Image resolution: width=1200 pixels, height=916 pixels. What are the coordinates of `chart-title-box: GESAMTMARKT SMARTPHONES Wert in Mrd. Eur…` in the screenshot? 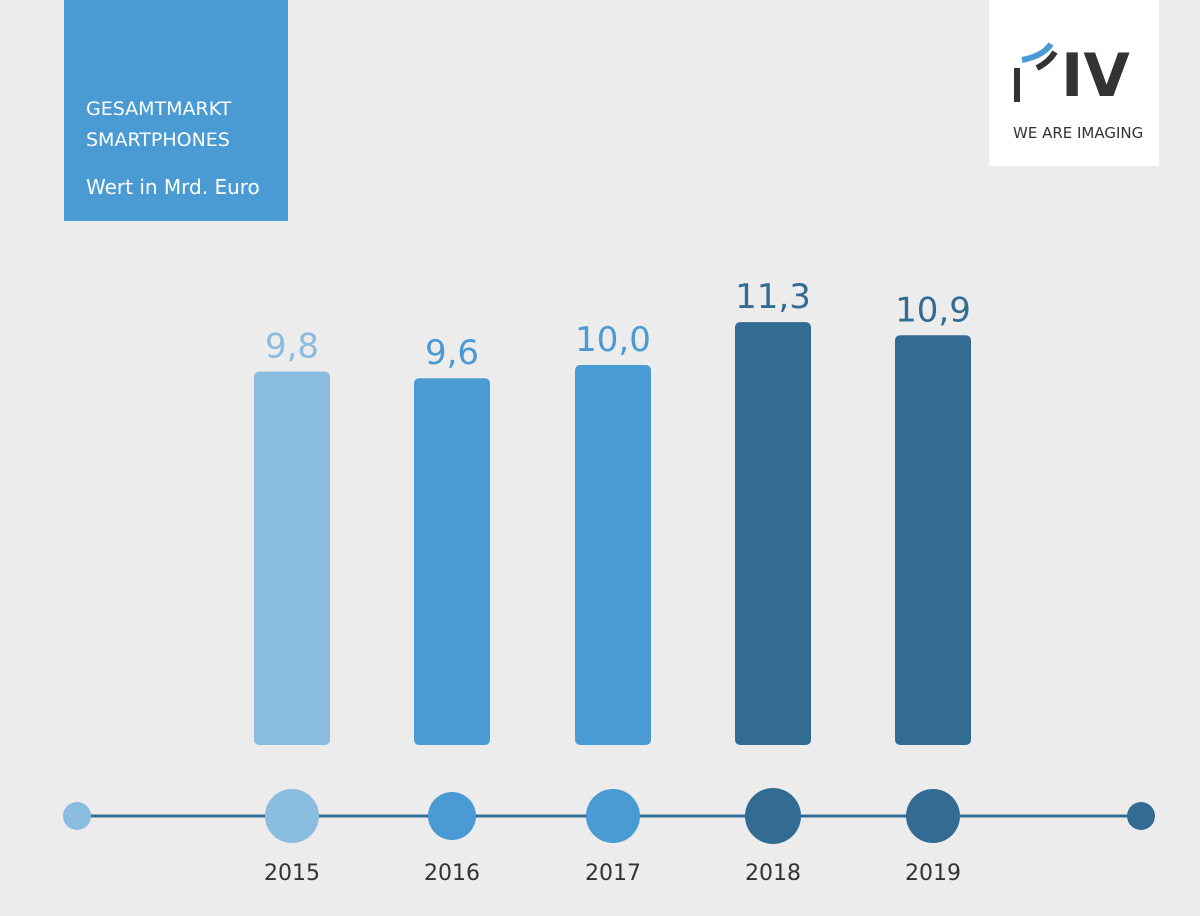 It's located at (176, 110).